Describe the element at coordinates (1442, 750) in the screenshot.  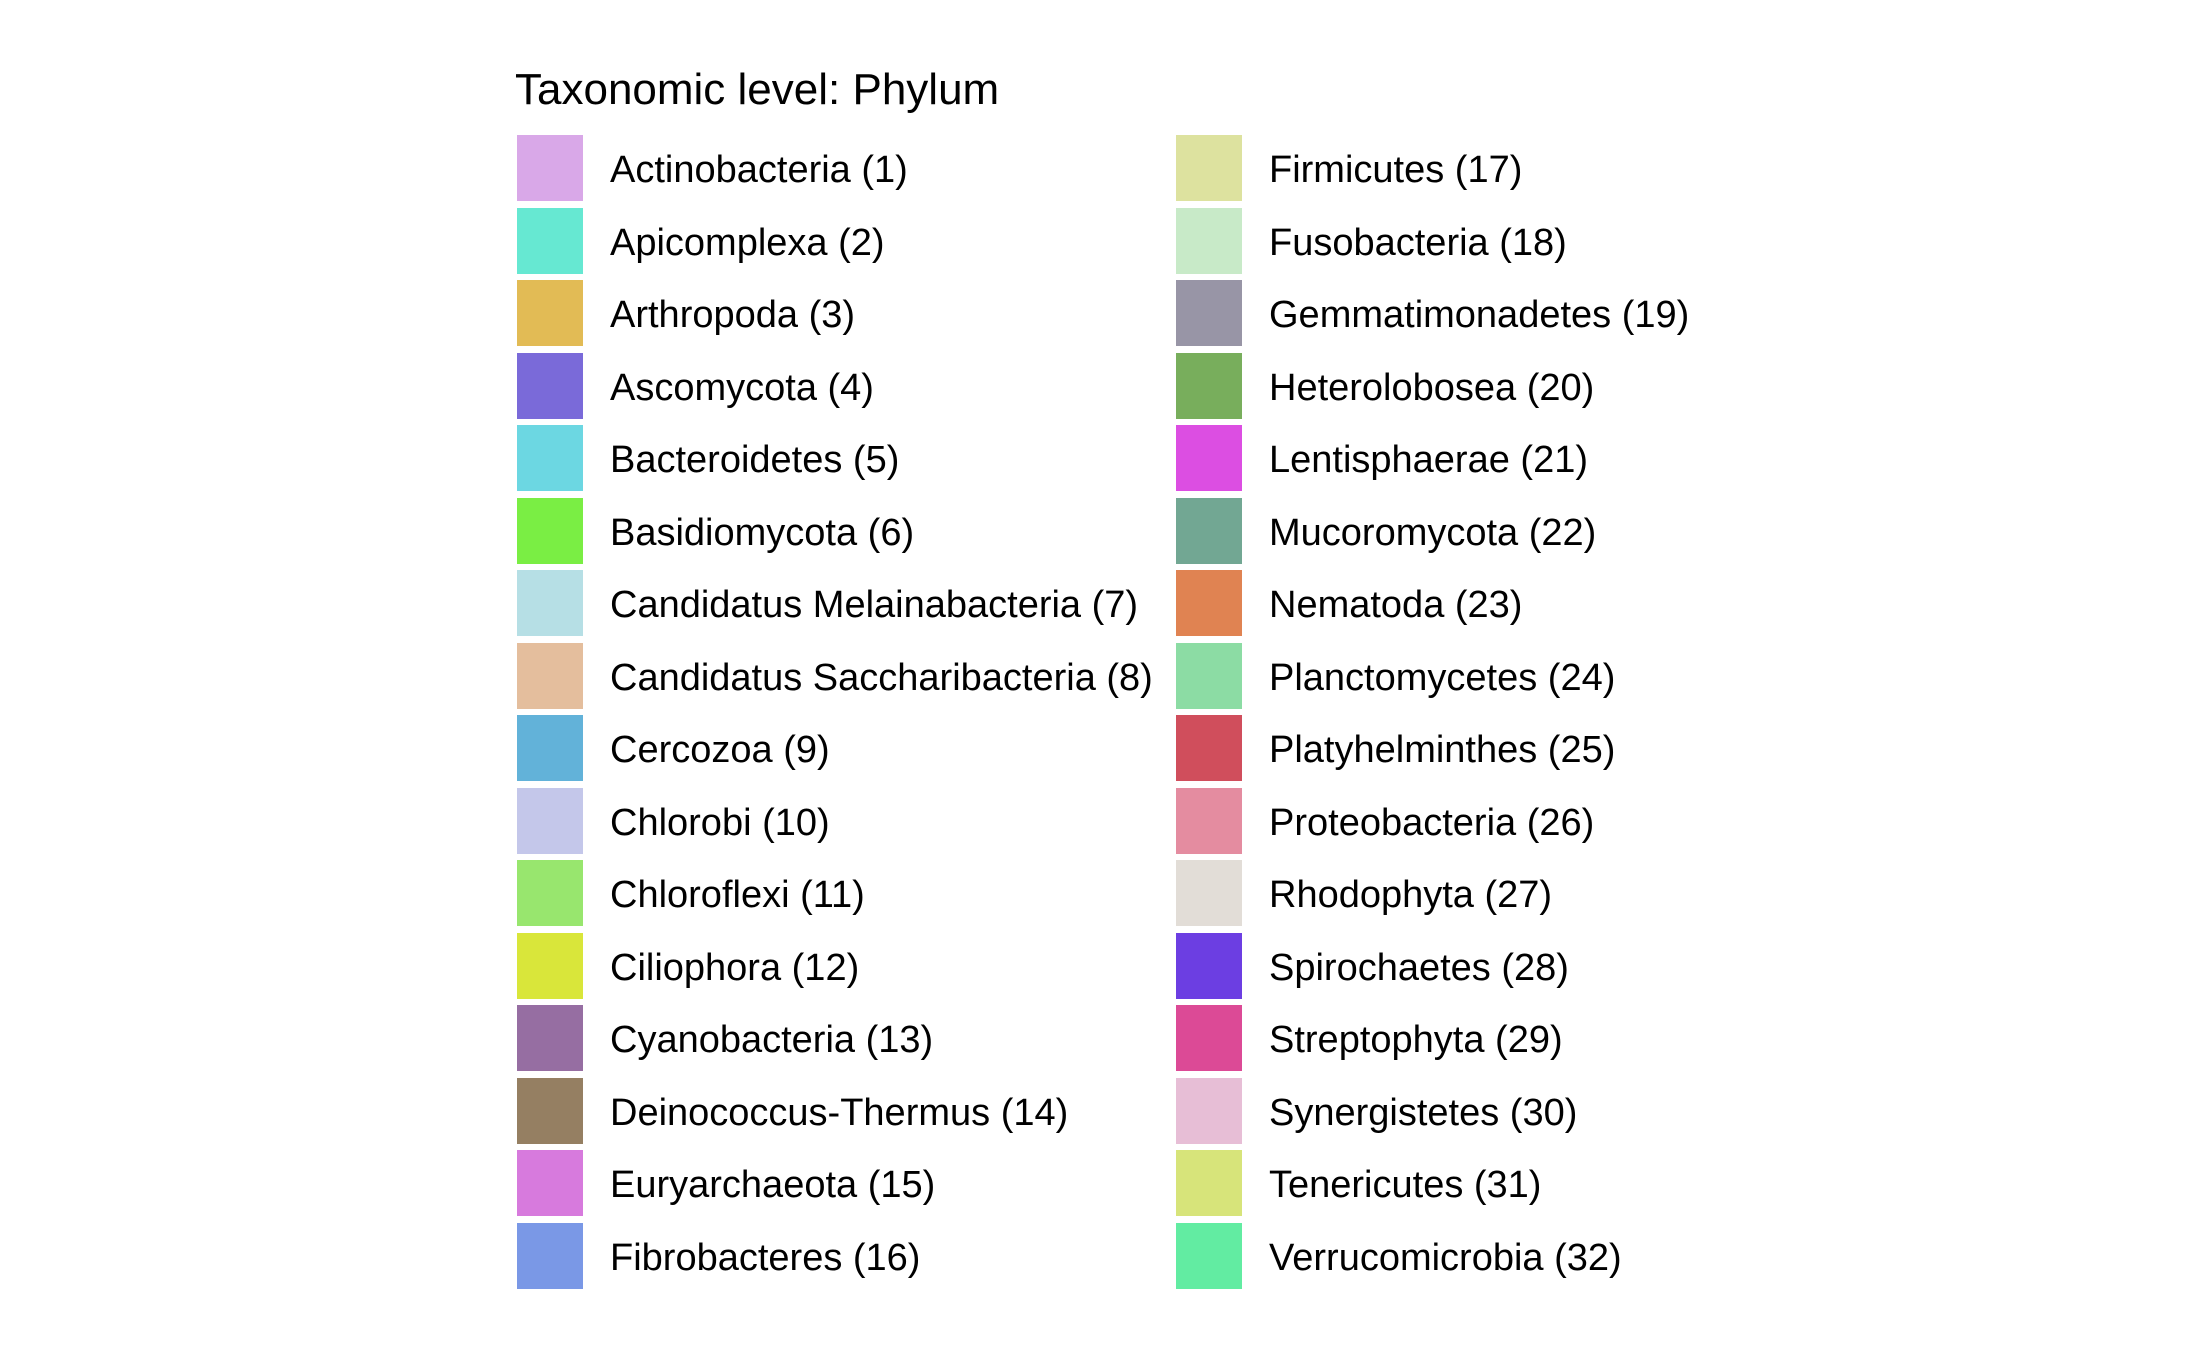
I see `legend-label: Platyhelminthes (25)` at that location.